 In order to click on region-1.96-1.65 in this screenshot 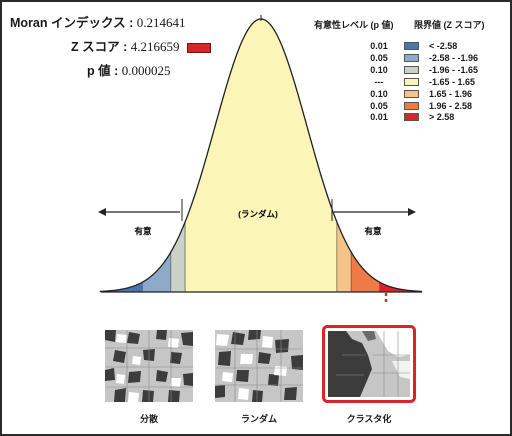, I will do `click(178, 257)`.